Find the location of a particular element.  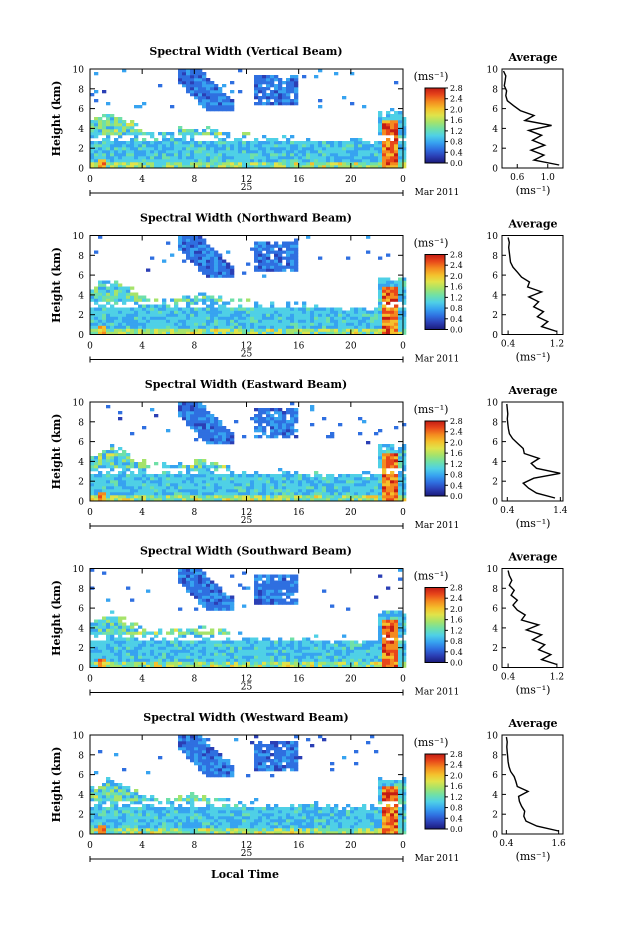

colorbar-tick-label: 0.0 is located at coordinates (456, 496).